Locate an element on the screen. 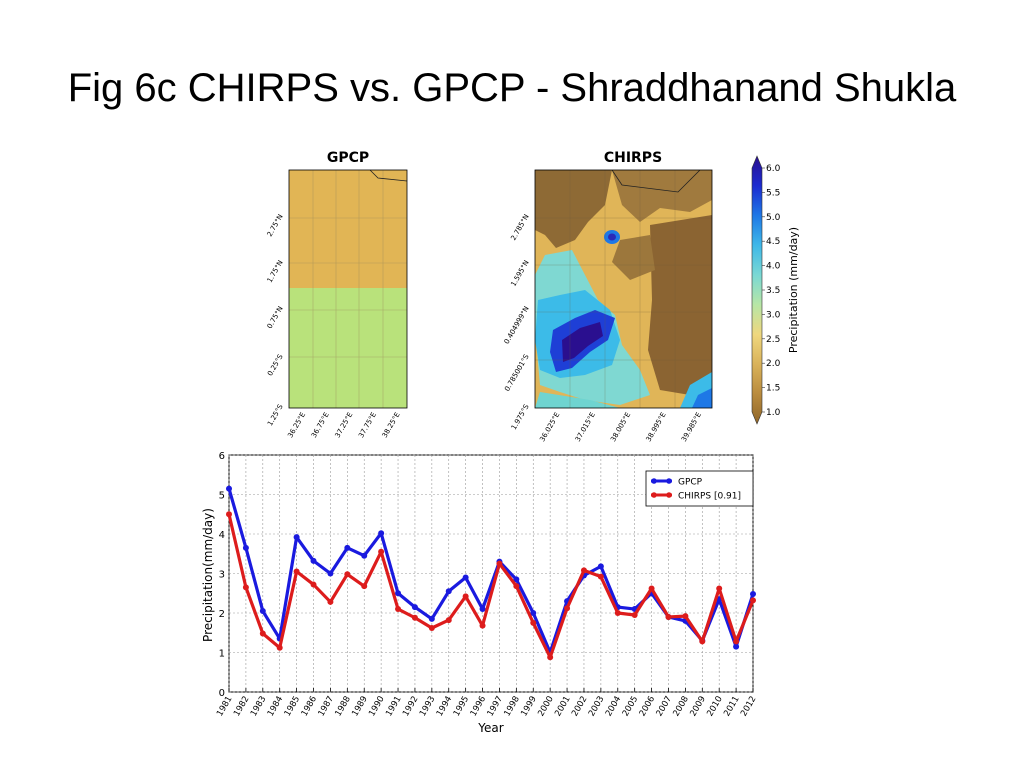  legend: GPCP CHIRPS [0.91] is located at coordinates (699, 488).